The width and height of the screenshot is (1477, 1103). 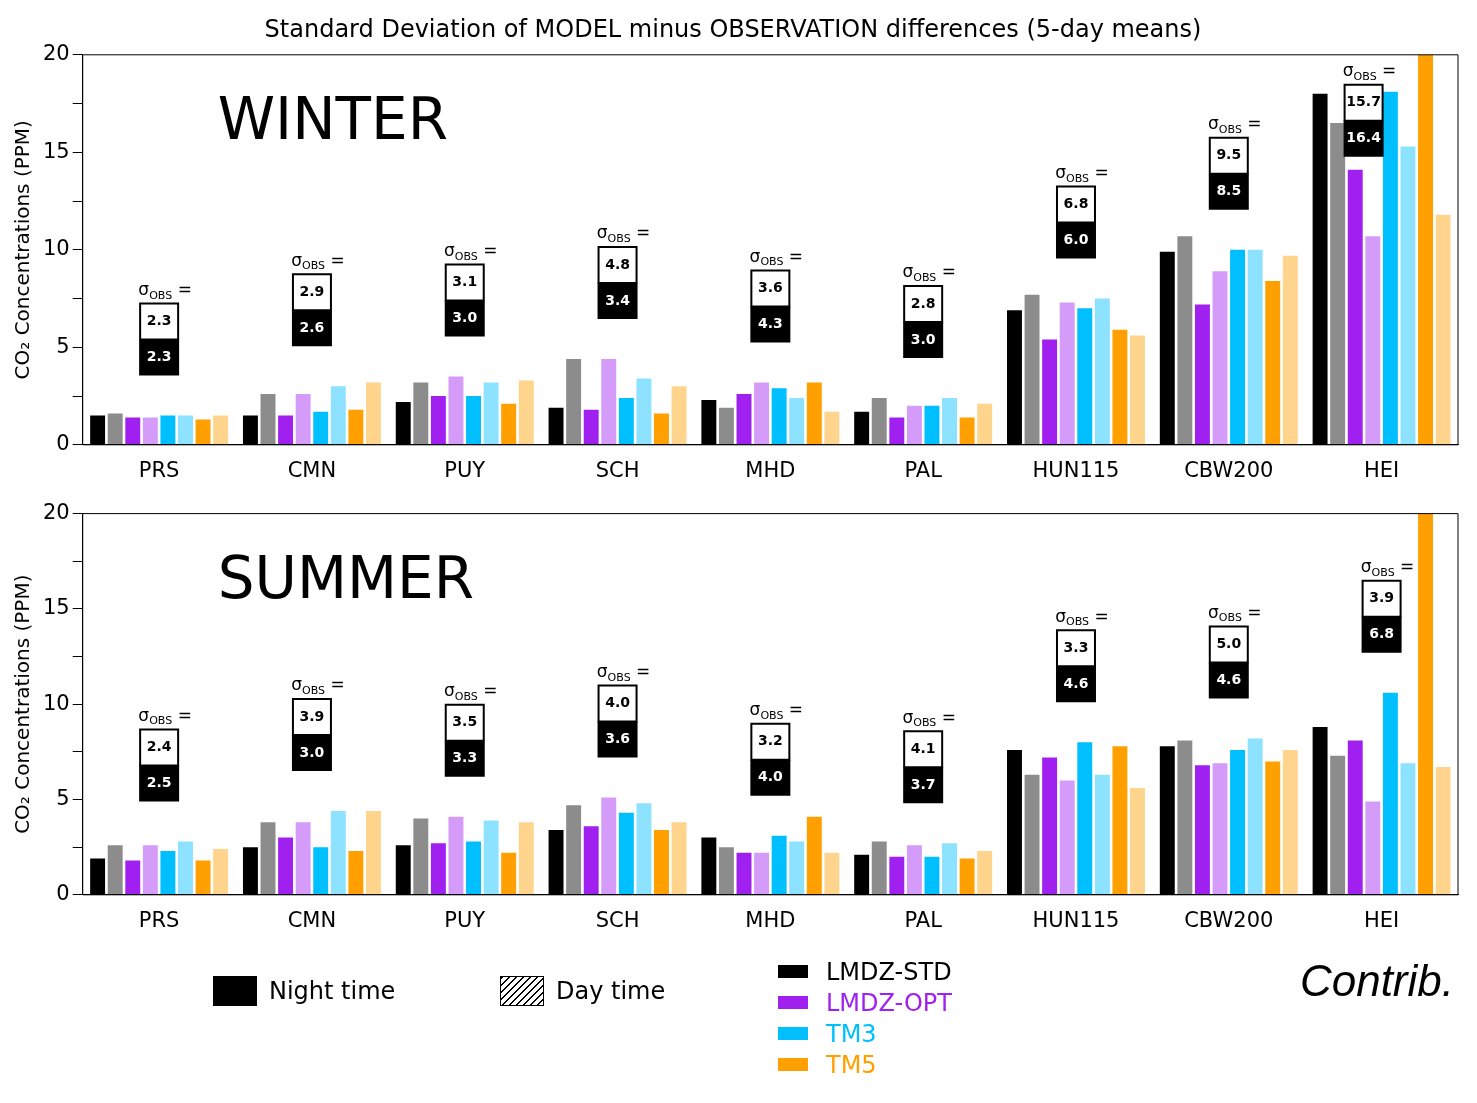 I want to click on x-tick-label: CMN, so click(x=312, y=919).